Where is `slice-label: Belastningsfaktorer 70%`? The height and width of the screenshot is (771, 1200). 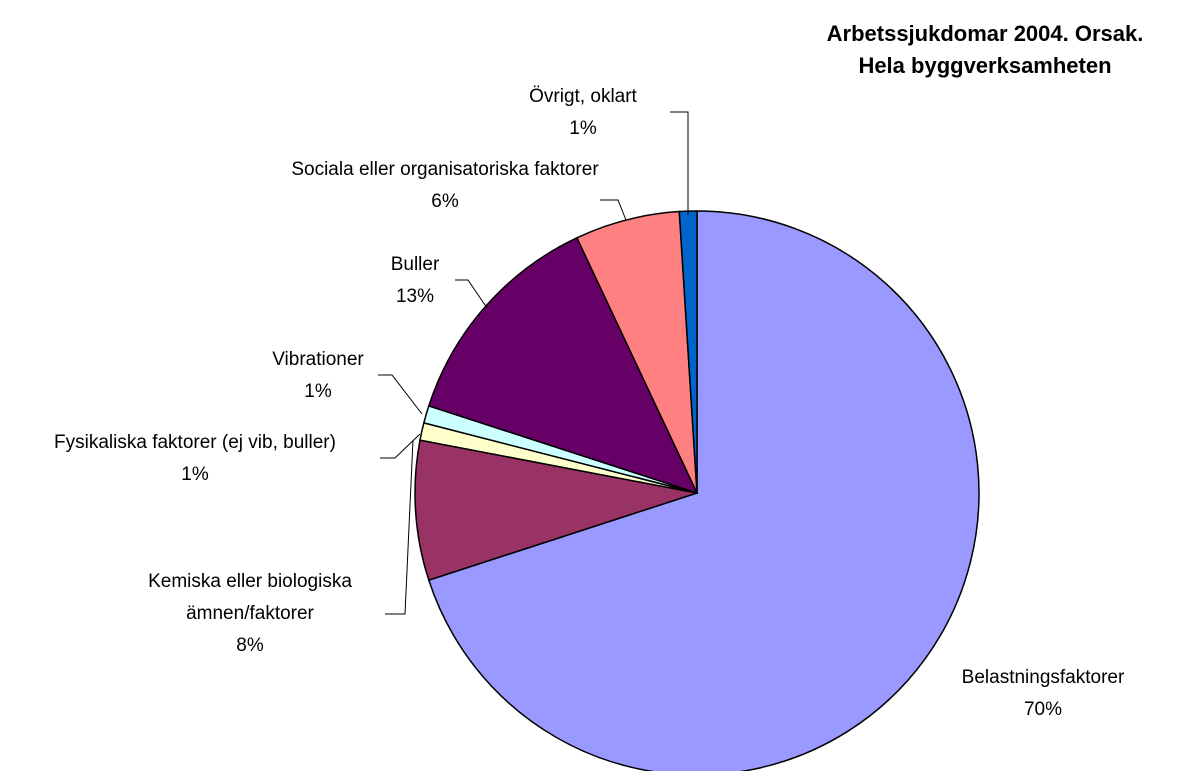
slice-label: Belastningsfaktorer 70% is located at coordinates (1043, 694).